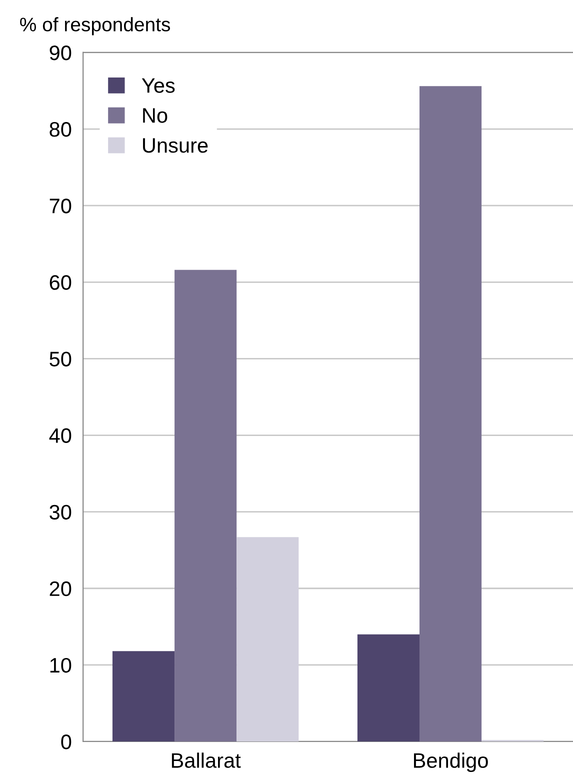 The width and height of the screenshot is (573, 783). Describe the element at coordinates (206, 760) in the screenshot. I see `x-tick-label: Ballarat` at that location.